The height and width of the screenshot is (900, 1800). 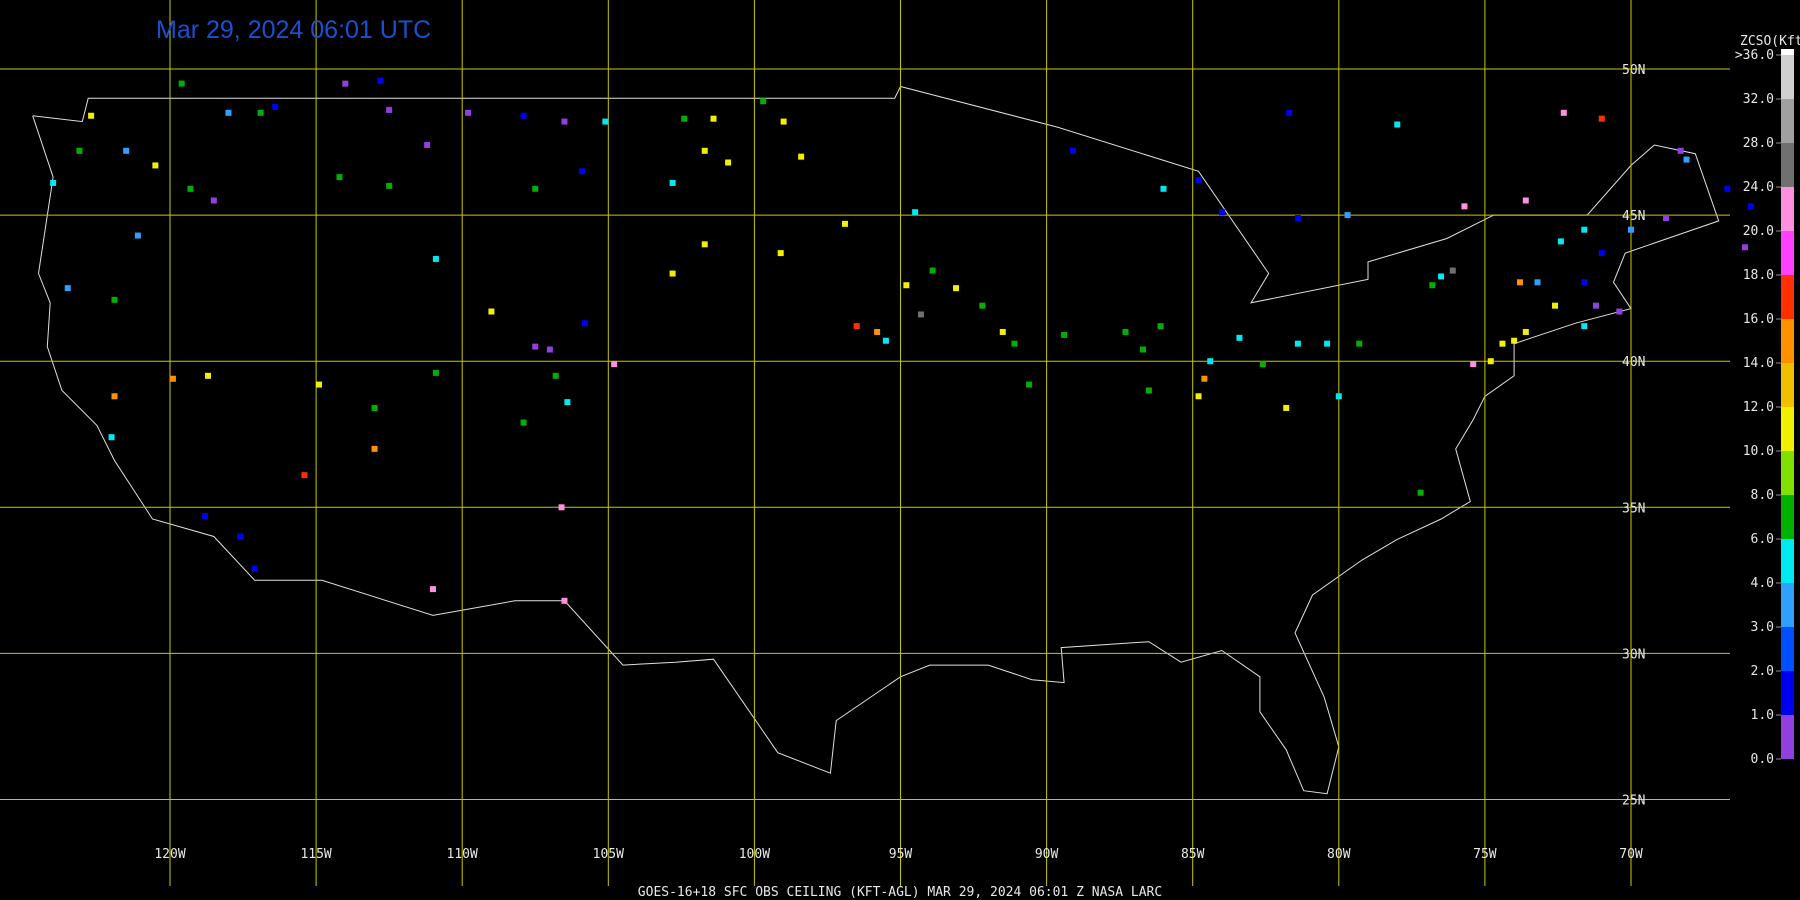 I want to click on colorbar-label: 18.0, so click(x=1758, y=275).